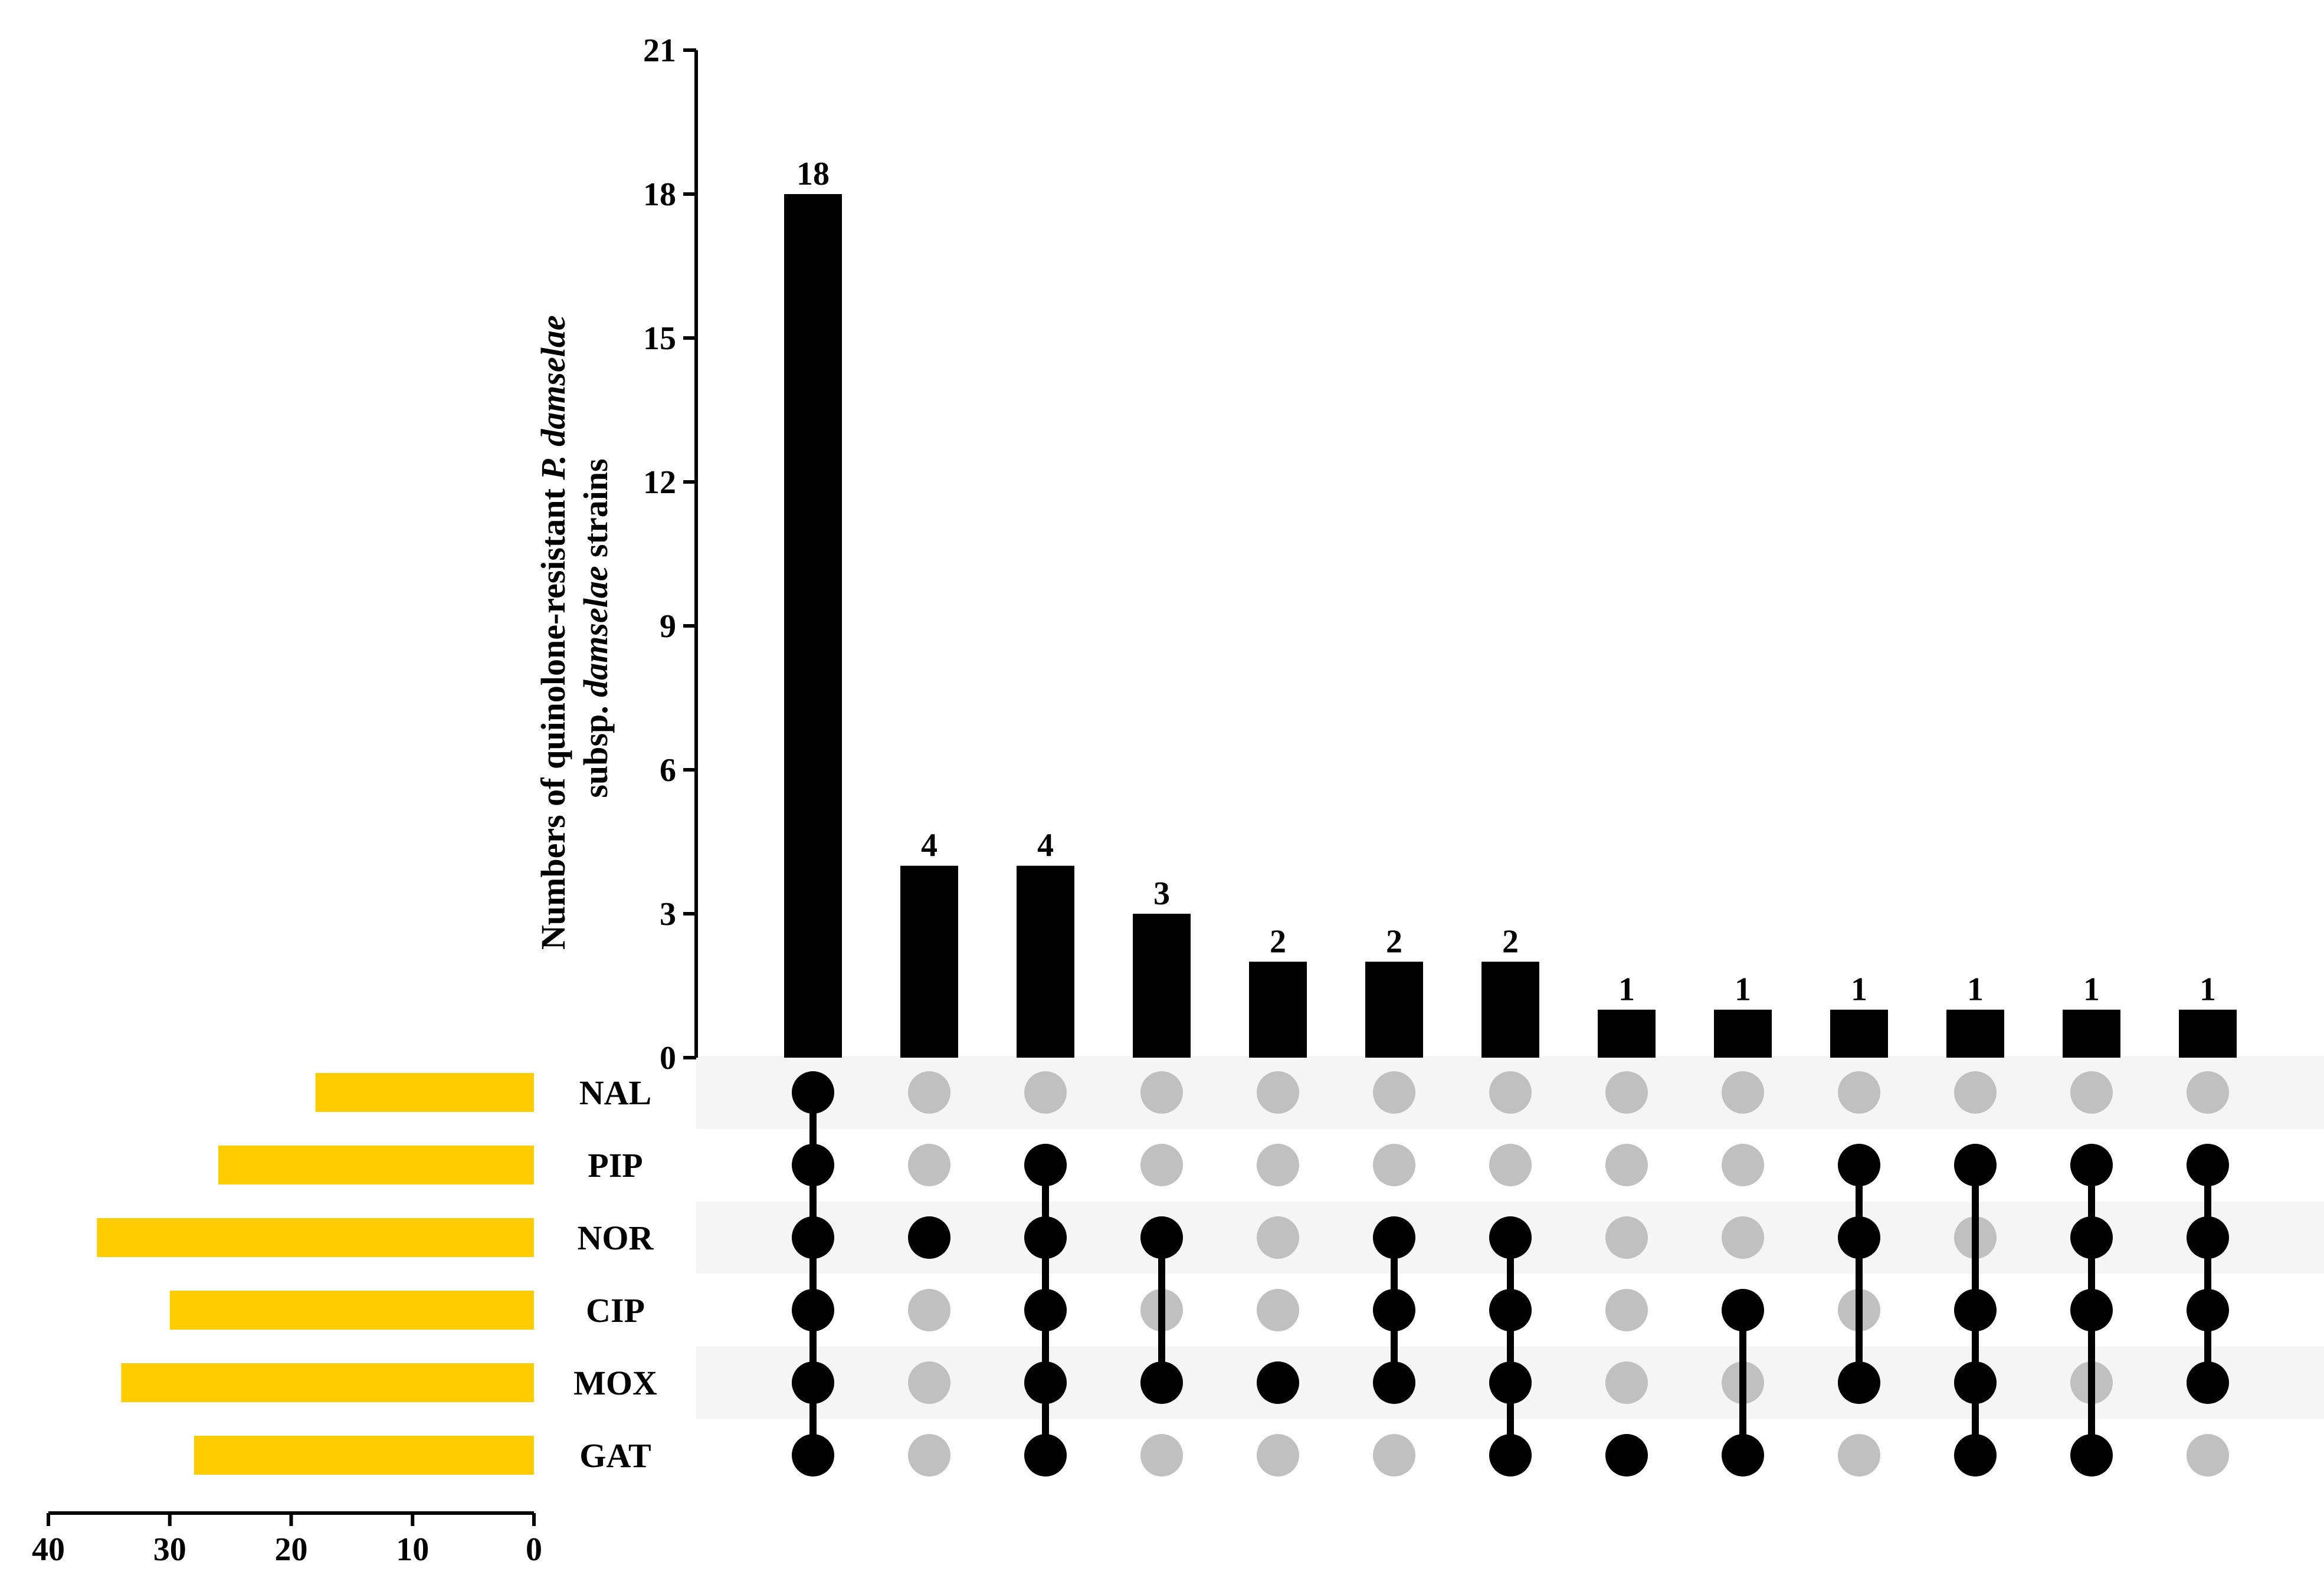  I want to click on set-axis-tick-label: 30, so click(169, 1549).